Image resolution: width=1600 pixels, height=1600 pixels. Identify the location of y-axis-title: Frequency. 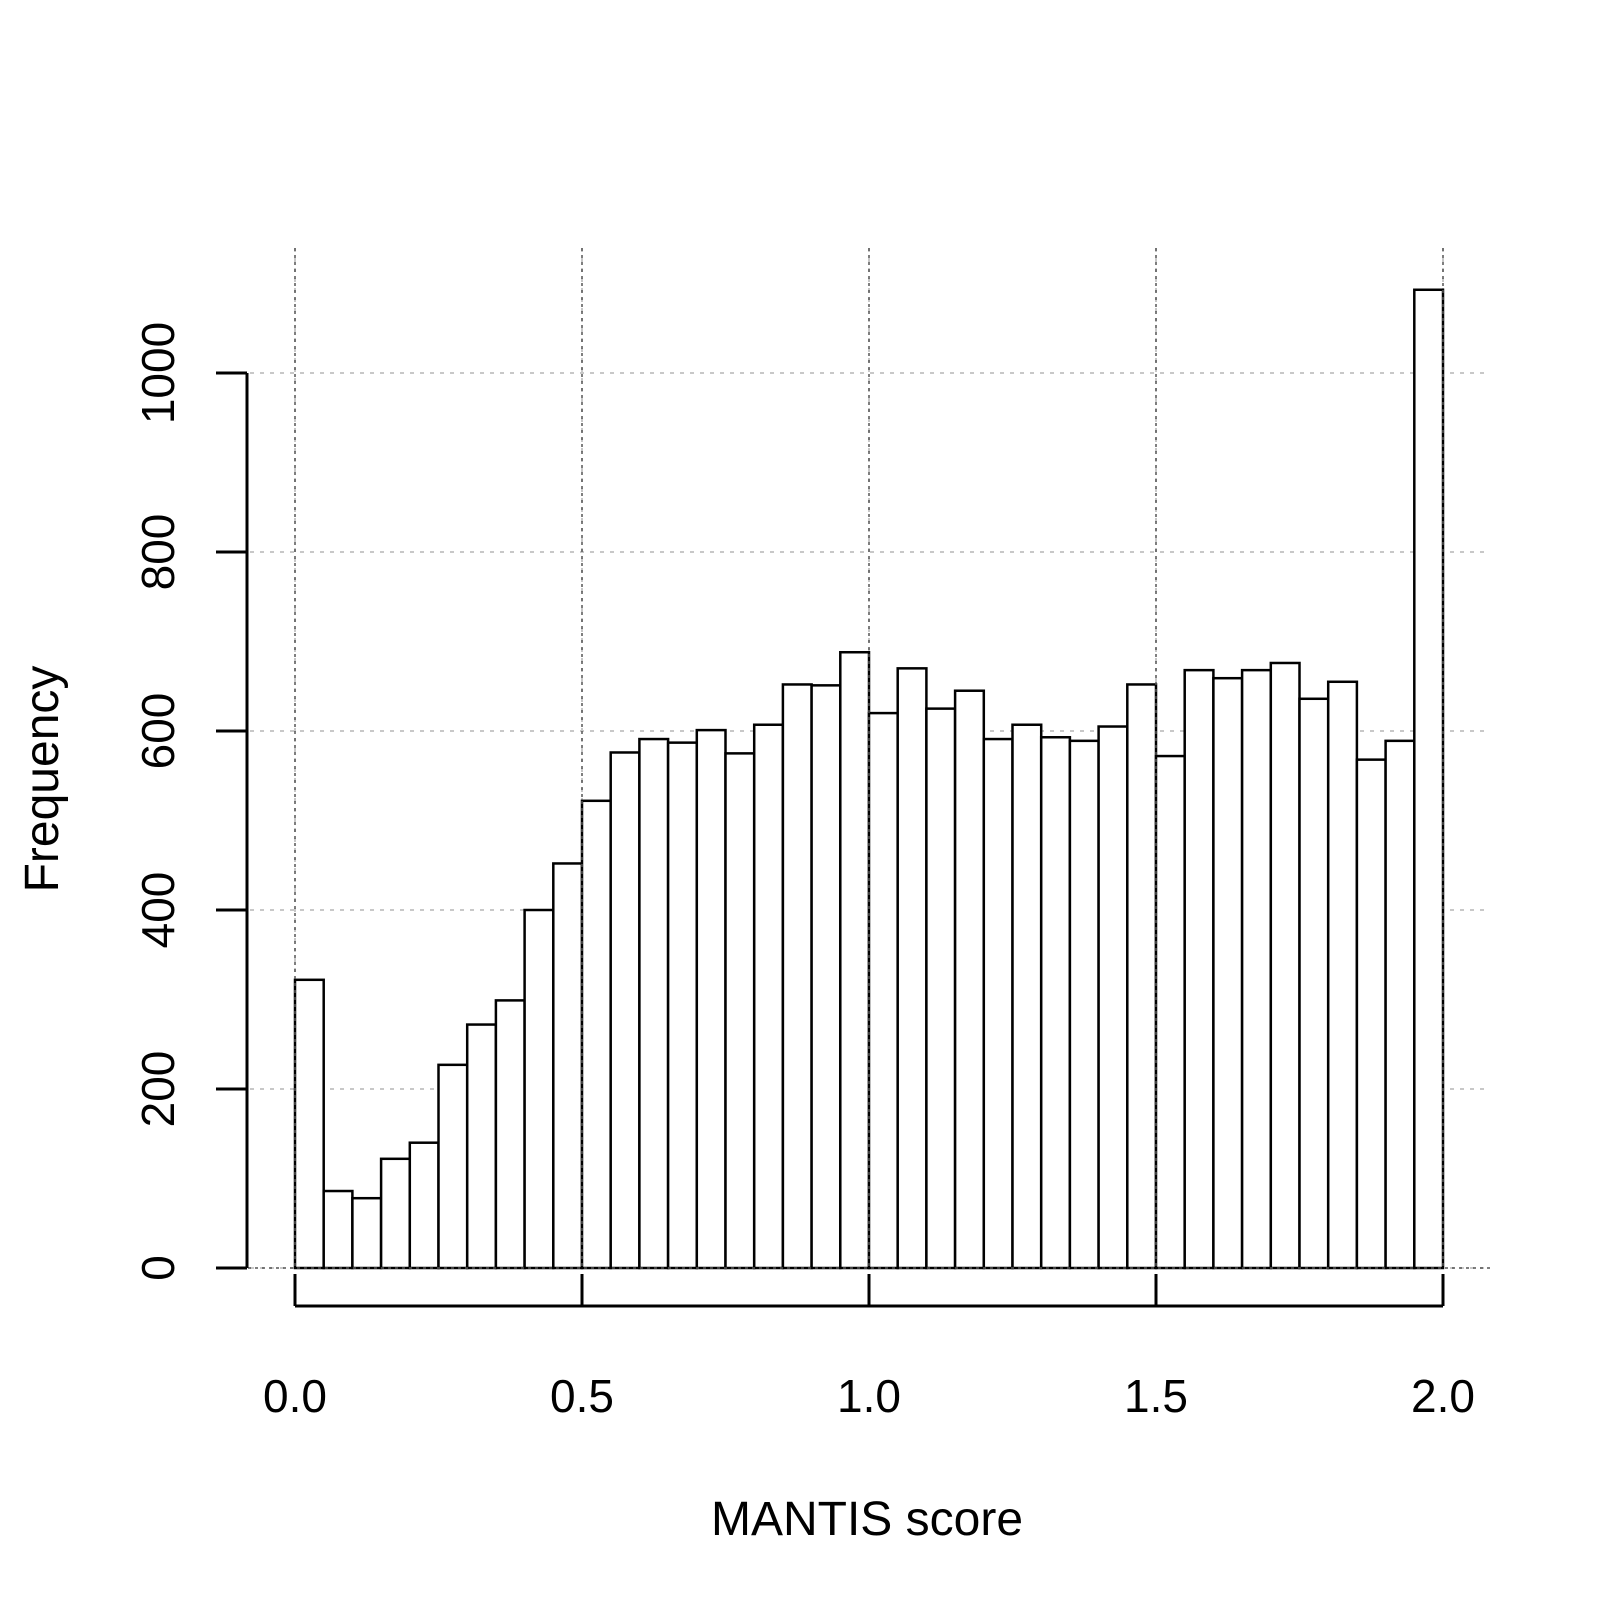
(42, 779).